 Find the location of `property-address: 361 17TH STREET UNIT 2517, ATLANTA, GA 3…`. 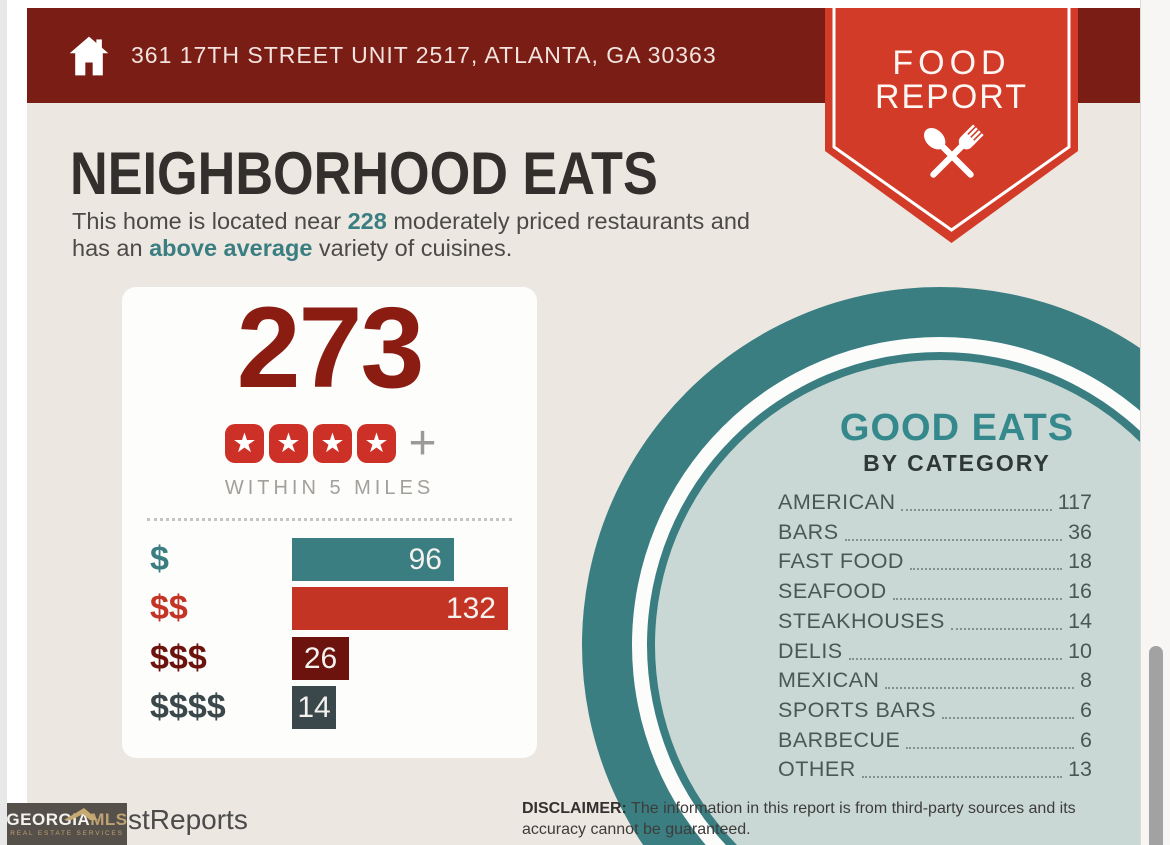

property-address: 361 17TH STREET UNIT 2517, ATLANTA, GA 3… is located at coordinates (424, 55).